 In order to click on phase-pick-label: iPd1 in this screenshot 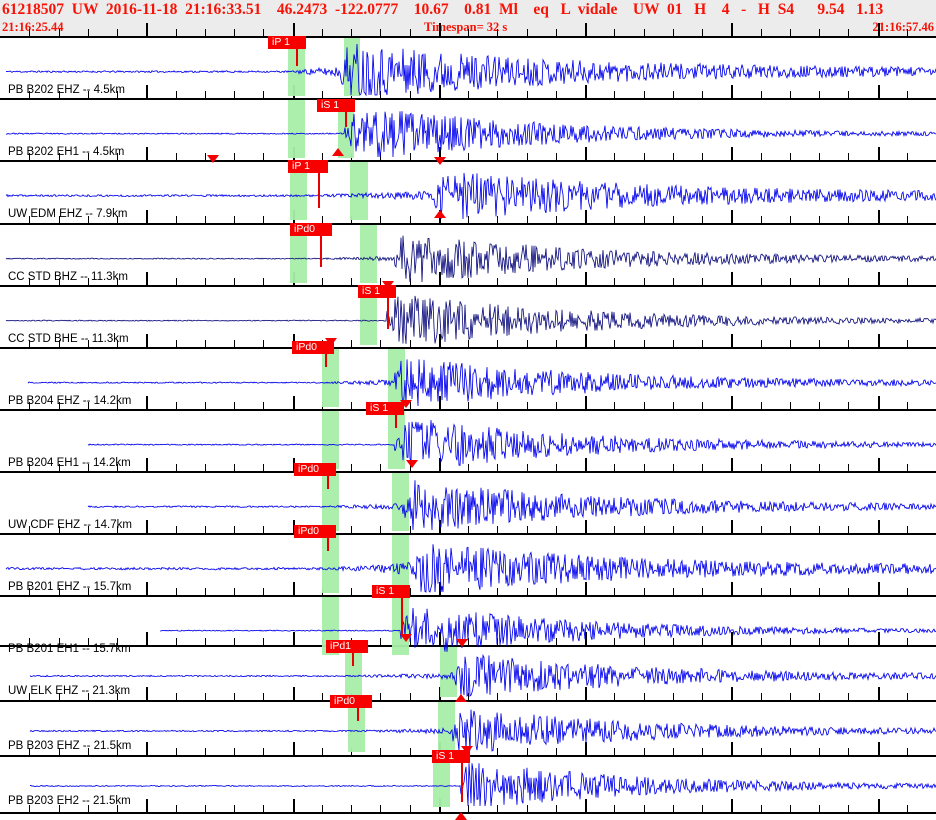, I will do `click(347, 646)`.